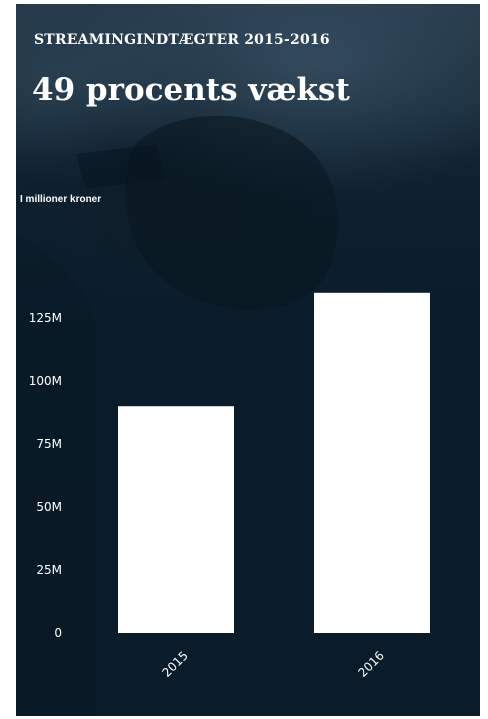  Describe the element at coordinates (272, 663) in the screenshot. I see `x-axis: 2015 2016` at that location.